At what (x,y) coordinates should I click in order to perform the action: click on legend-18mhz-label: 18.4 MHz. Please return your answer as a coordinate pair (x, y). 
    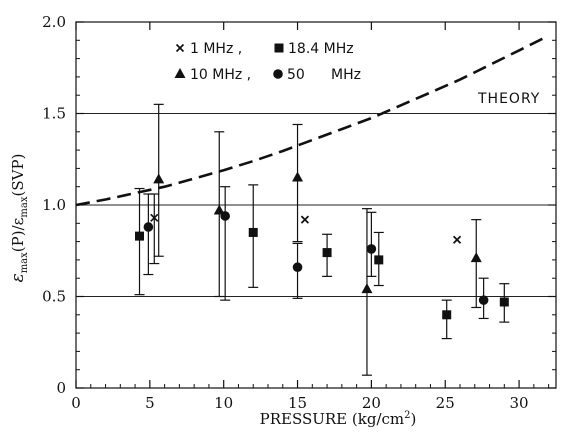
    Looking at the image, I should click on (321, 49).